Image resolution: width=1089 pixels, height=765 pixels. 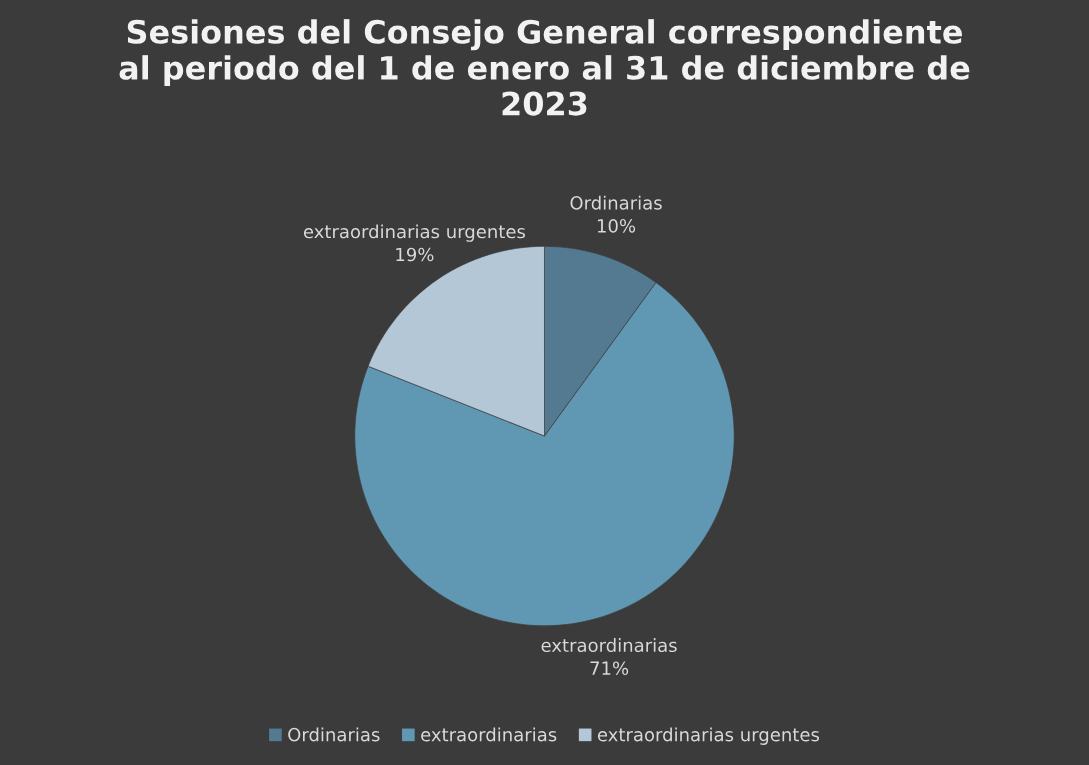 I want to click on chart-title: Sesiones del Consejo General correspondiente al periodo del 1 de enero al 31 de diciembre de 2023, so click(x=544, y=67).